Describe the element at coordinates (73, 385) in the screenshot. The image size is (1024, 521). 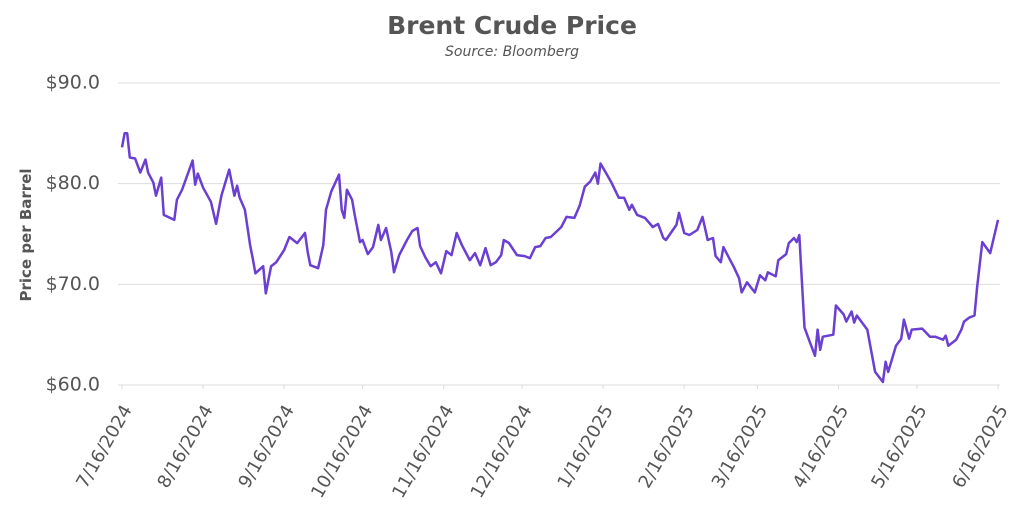
I see `y-tick-label: $60.0` at that location.